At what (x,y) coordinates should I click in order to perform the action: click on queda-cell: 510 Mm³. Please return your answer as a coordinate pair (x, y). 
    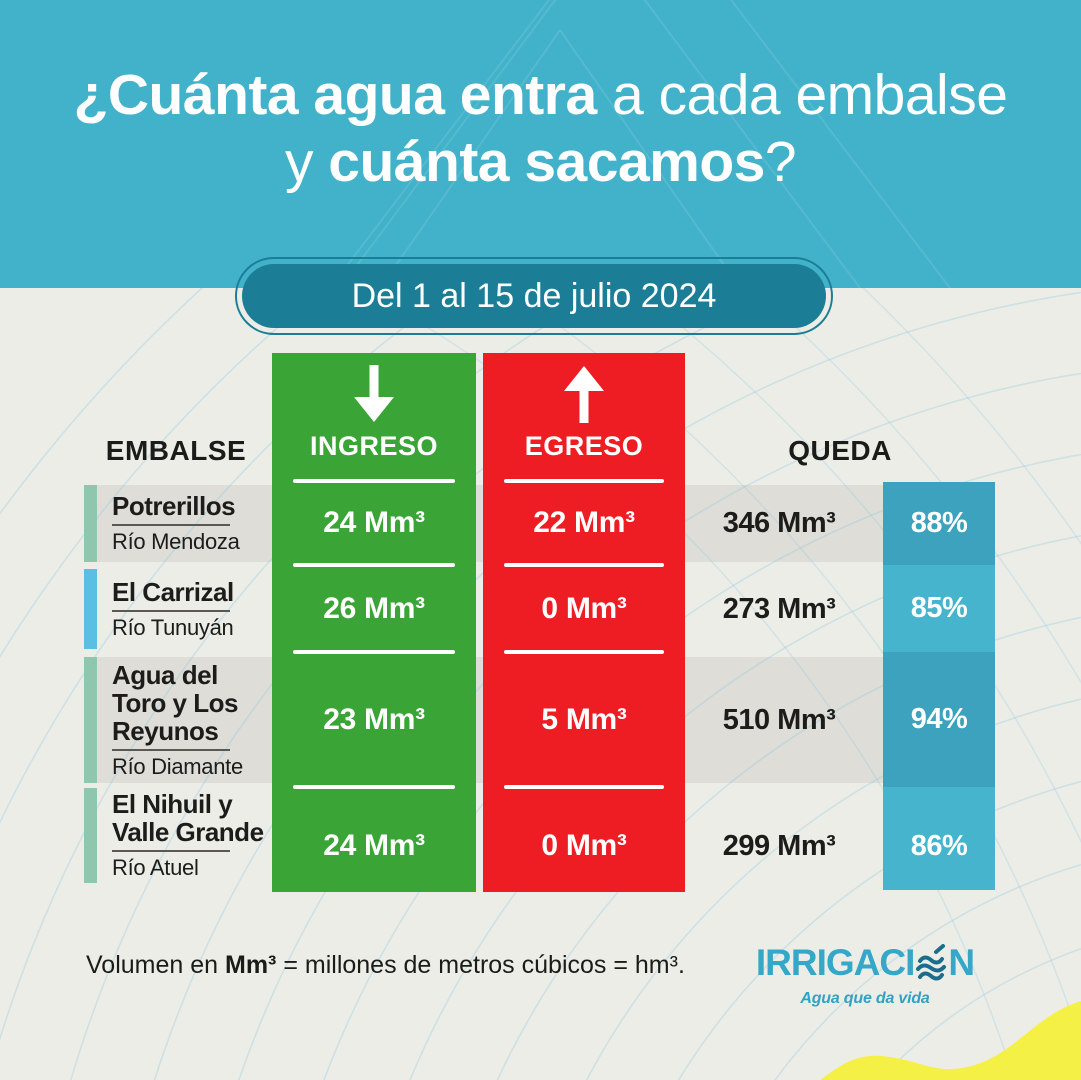
    Looking at the image, I should click on (779, 720).